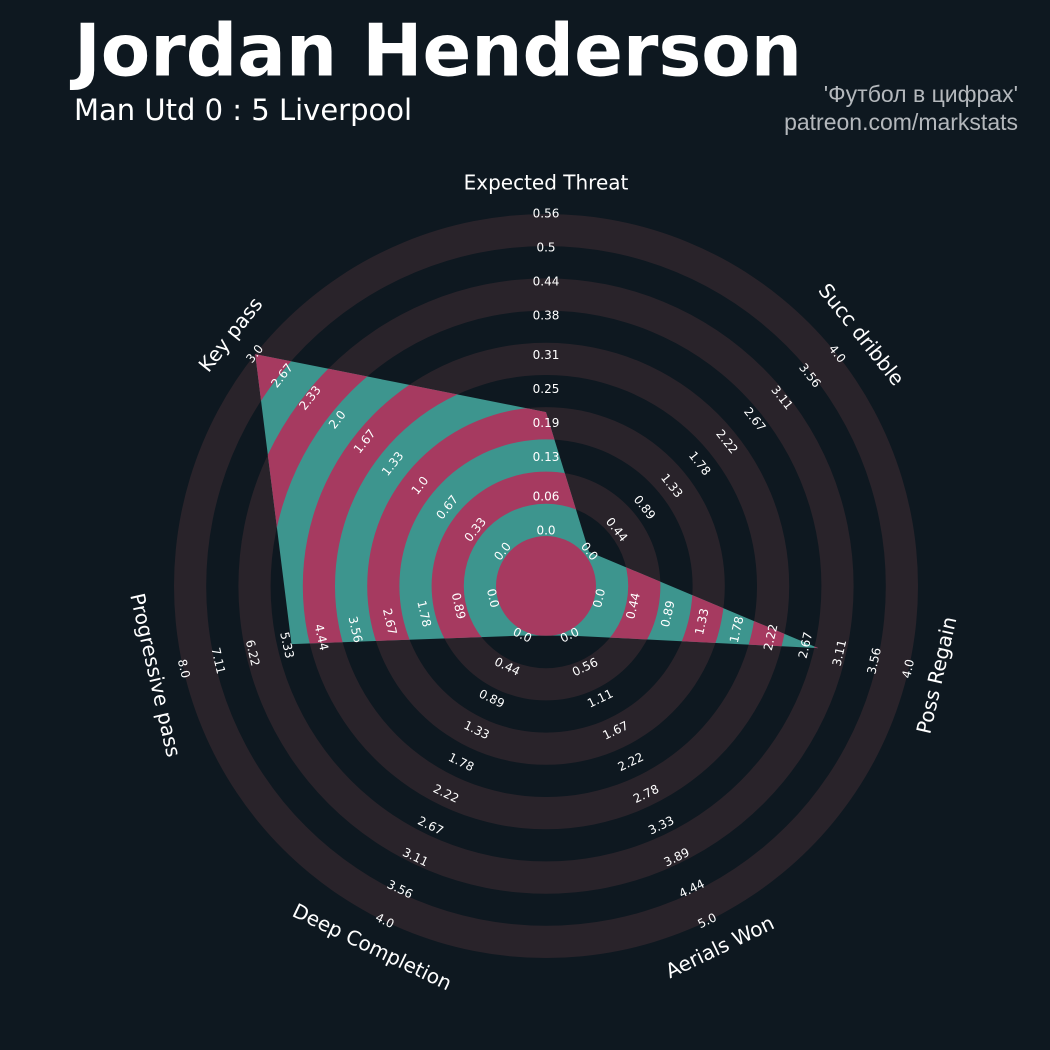  Describe the element at coordinates (546, 389) in the screenshot. I see `tick-label: 0.25` at that location.